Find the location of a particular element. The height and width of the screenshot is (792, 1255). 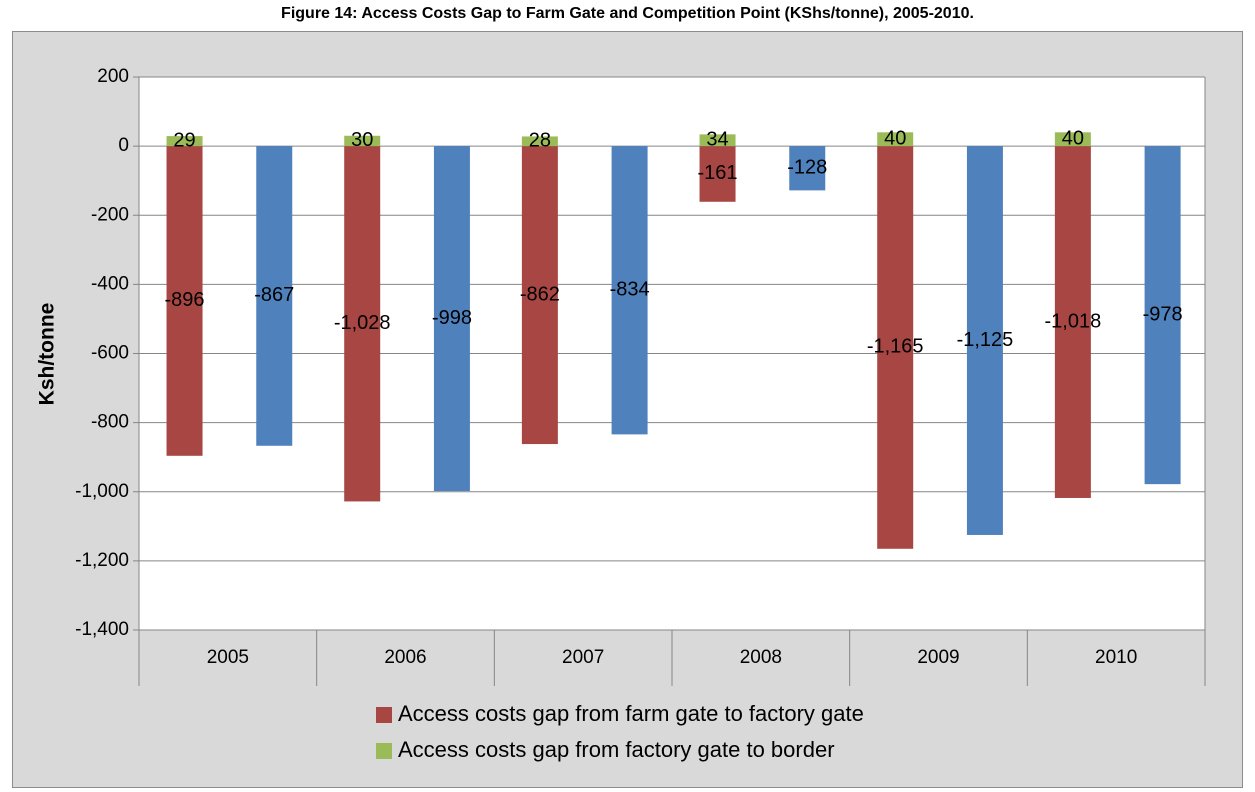

data-label-farm-to-factory: -1,018 is located at coordinates (1073, 321).